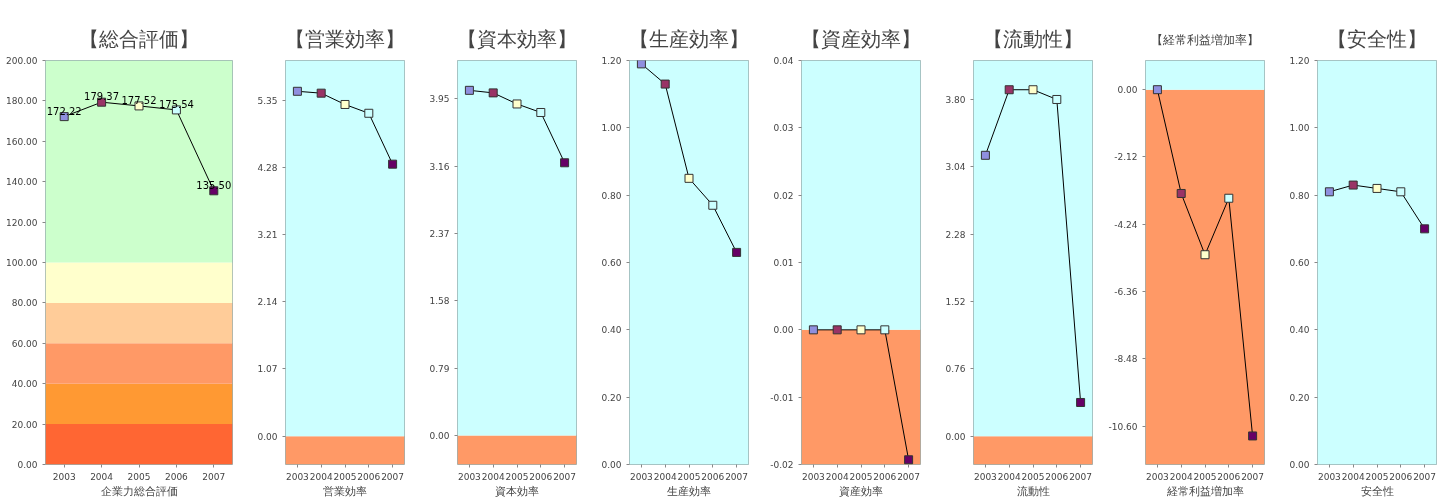 The image size is (1445, 504). What do you see at coordinates (439, 166) in the screenshot?
I see `y-tick-label: 3.16` at bounding box center [439, 166].